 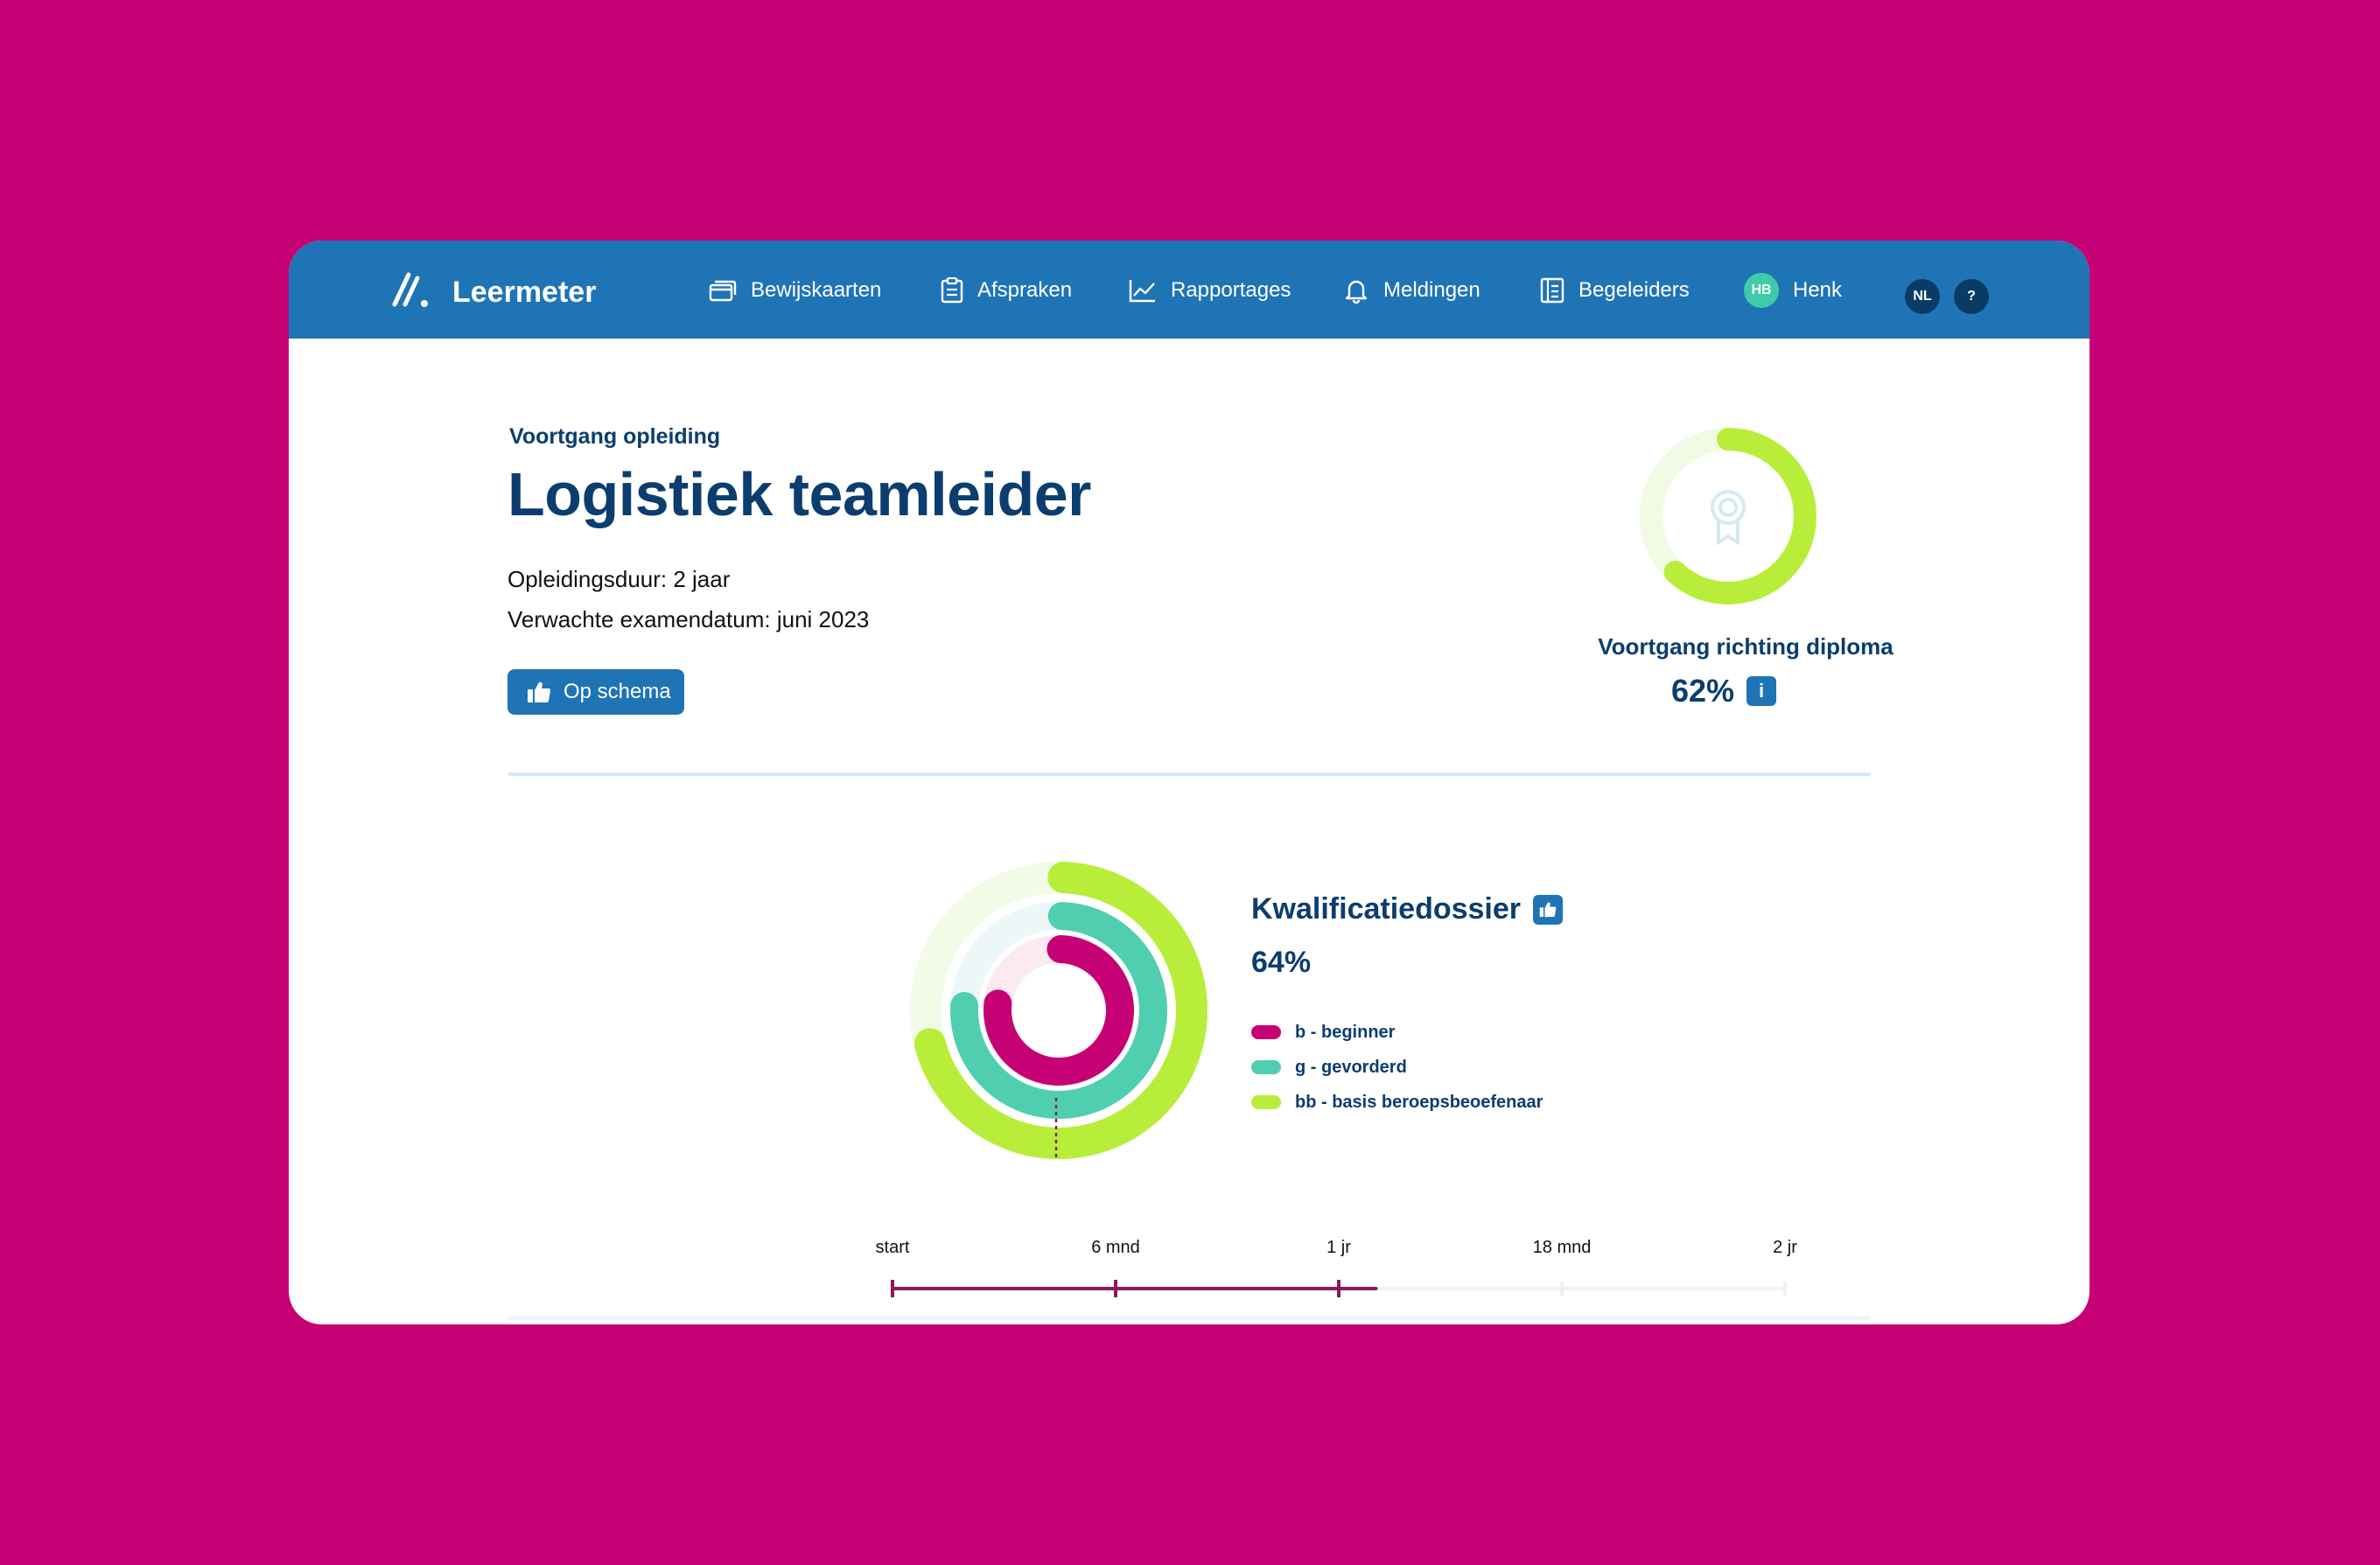 I want to click on nav-item-bewijskaarten: Bewijskaarten, so click(x=795, y=290).